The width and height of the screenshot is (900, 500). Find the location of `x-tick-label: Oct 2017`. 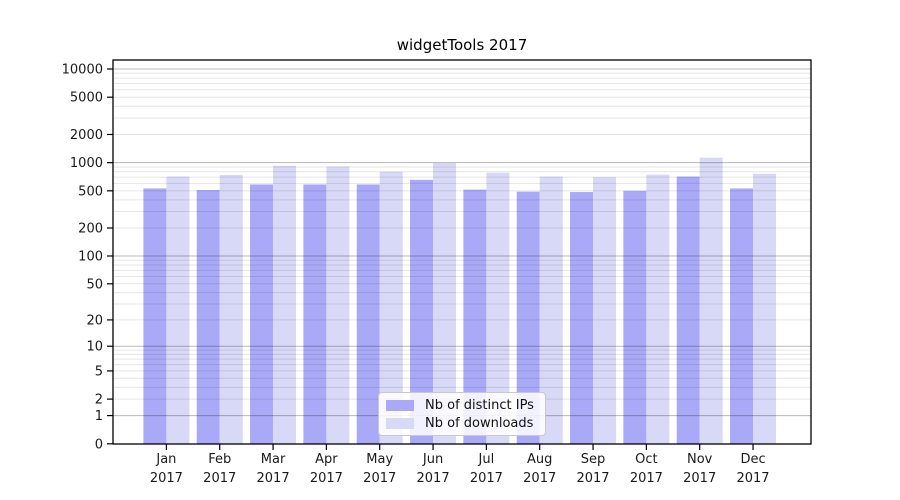

x-tick-label: Oct 2017 is located at coordinates (646, 469).